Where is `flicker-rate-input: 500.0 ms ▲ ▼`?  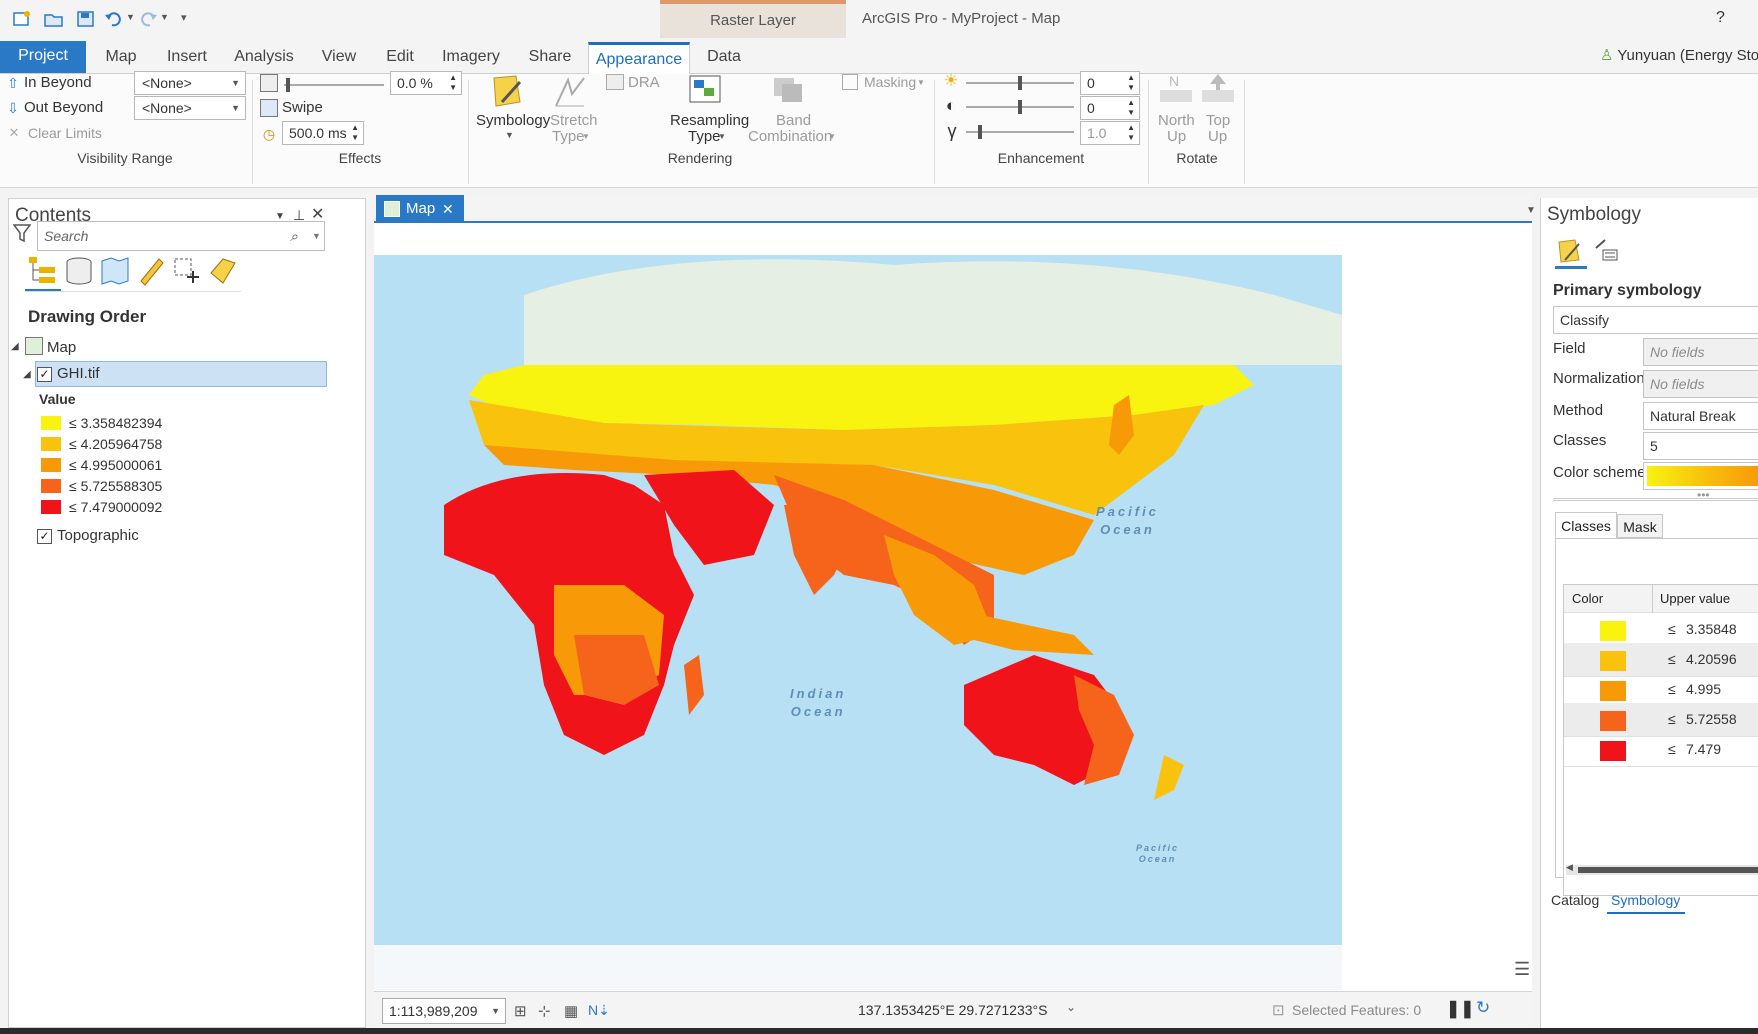
flicker-rate-input: 500.0 ms ▲ ▼ is located at coordinates (323, 133).